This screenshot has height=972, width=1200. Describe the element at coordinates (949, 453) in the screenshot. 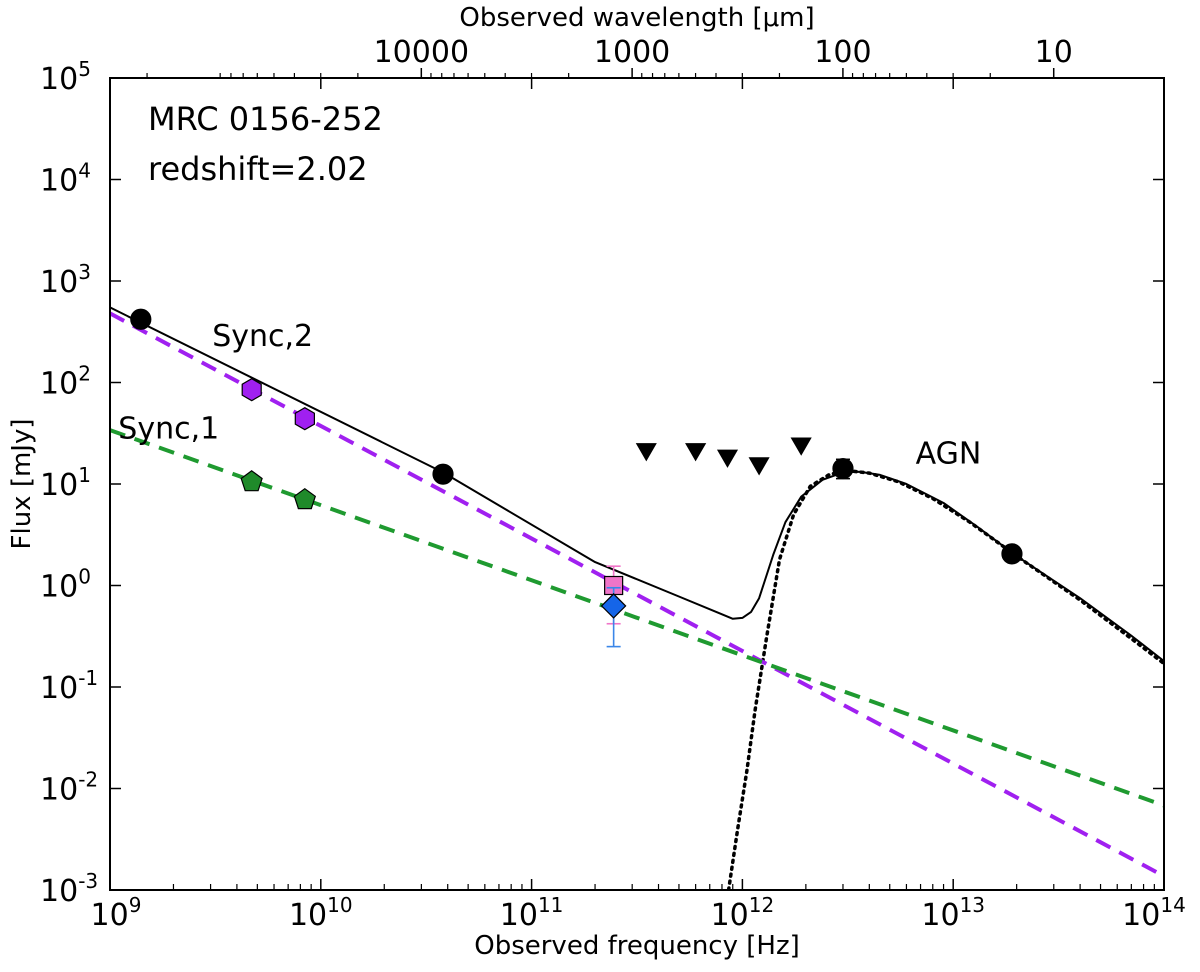

I see `agn-label: AGN` at that location.